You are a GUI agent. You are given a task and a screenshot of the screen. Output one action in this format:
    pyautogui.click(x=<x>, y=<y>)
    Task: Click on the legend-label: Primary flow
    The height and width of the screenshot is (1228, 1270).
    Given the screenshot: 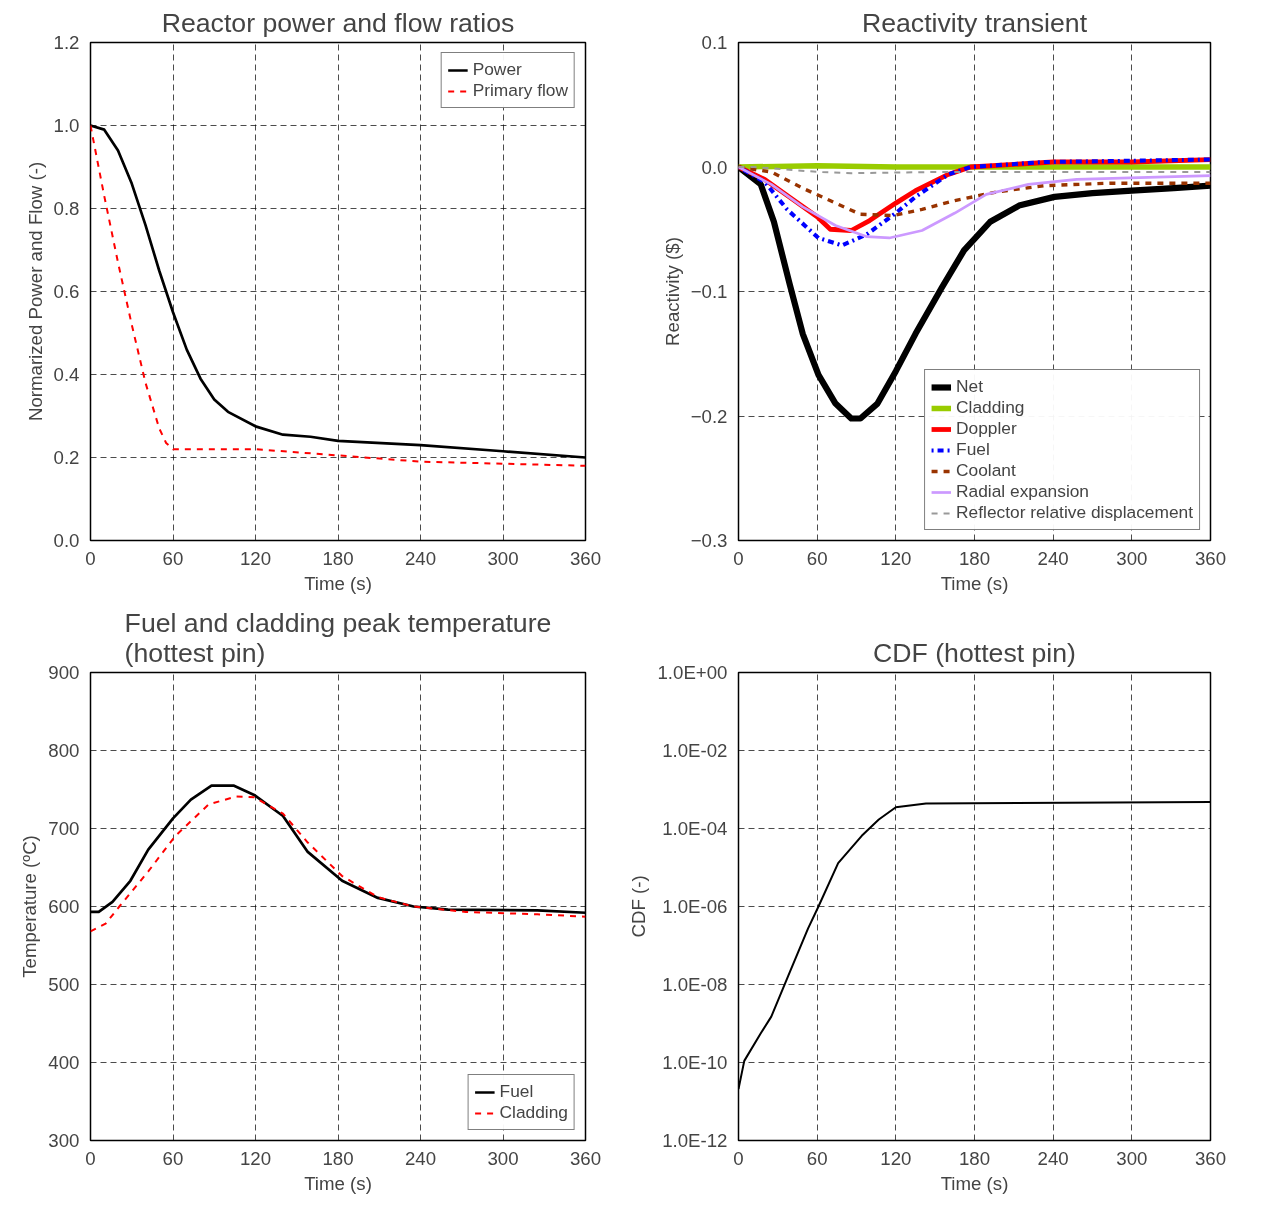 What is the action you would take?
    pyautogui.click(x=520, y=90)
    